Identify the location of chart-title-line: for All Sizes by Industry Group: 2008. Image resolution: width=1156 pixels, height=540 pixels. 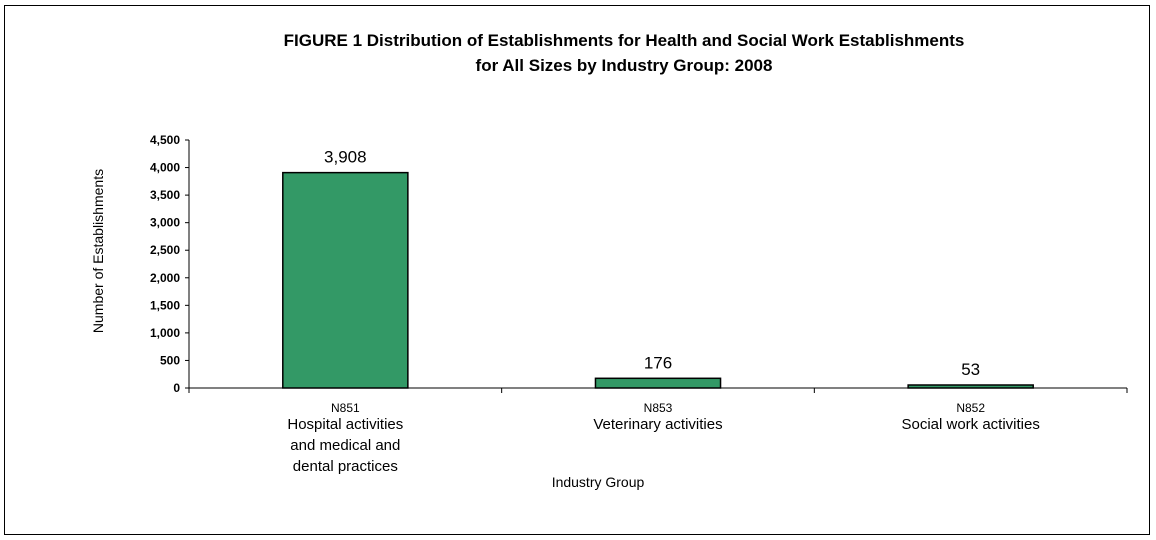
(624, 65).